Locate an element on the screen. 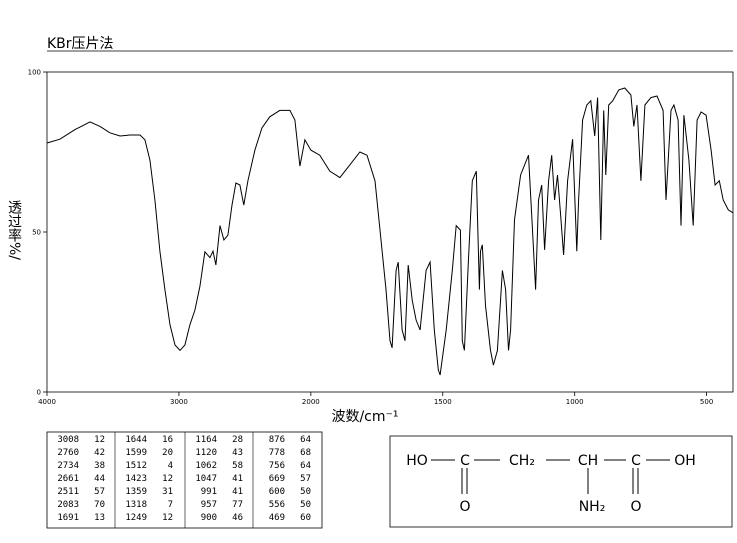 The height and width of the screenshot is (543, 737). peak-wavenumber: 900 is located at coordinates (209, 518).